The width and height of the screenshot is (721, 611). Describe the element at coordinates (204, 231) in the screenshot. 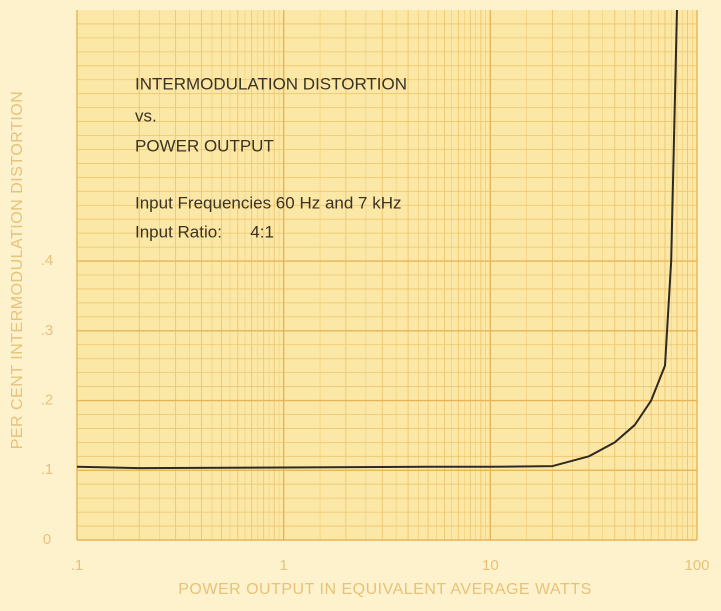

I see `annotation: Input Ratio: 4:1` at that location.